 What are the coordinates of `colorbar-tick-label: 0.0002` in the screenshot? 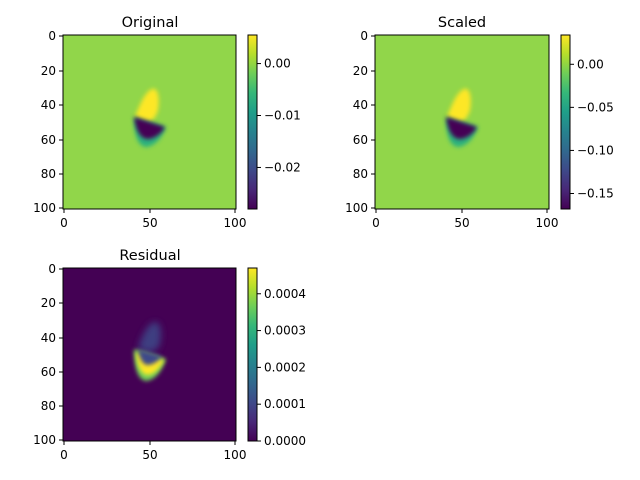 It's located at (285, 367).